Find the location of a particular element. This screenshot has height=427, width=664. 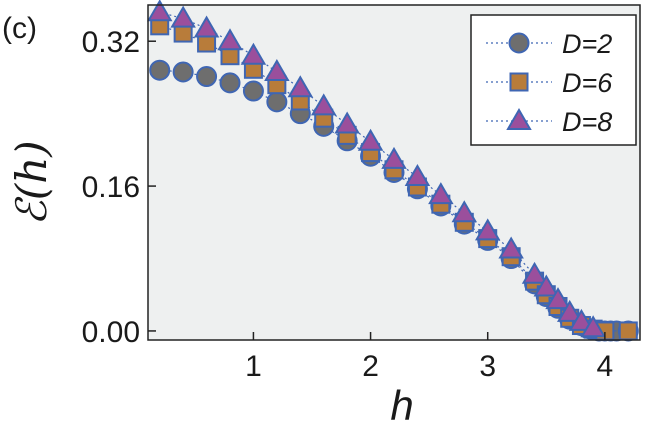

y-axis-label: ℰ(h) is located at coordinates (31, 182).